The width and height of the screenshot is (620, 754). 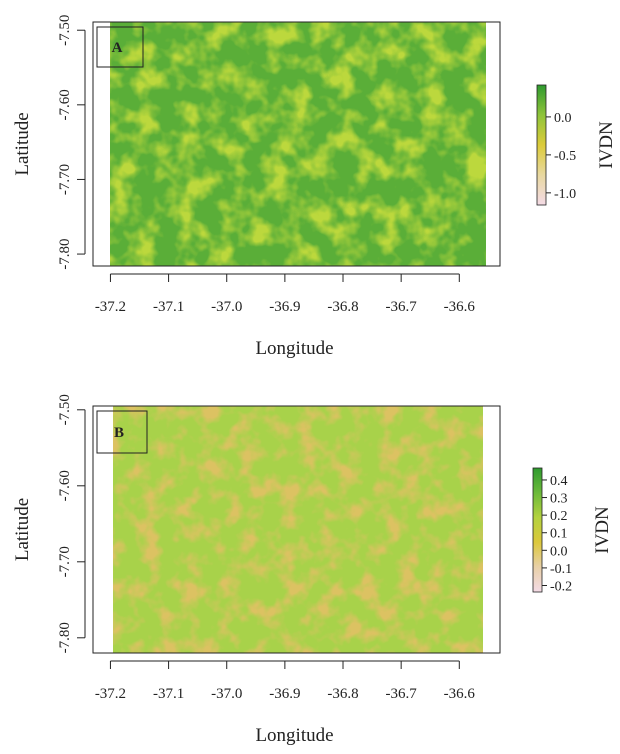 What do you see at coordinates (119, 433) in the screenshot?
I see `panel-label: B` at bounding box center [119, 433].